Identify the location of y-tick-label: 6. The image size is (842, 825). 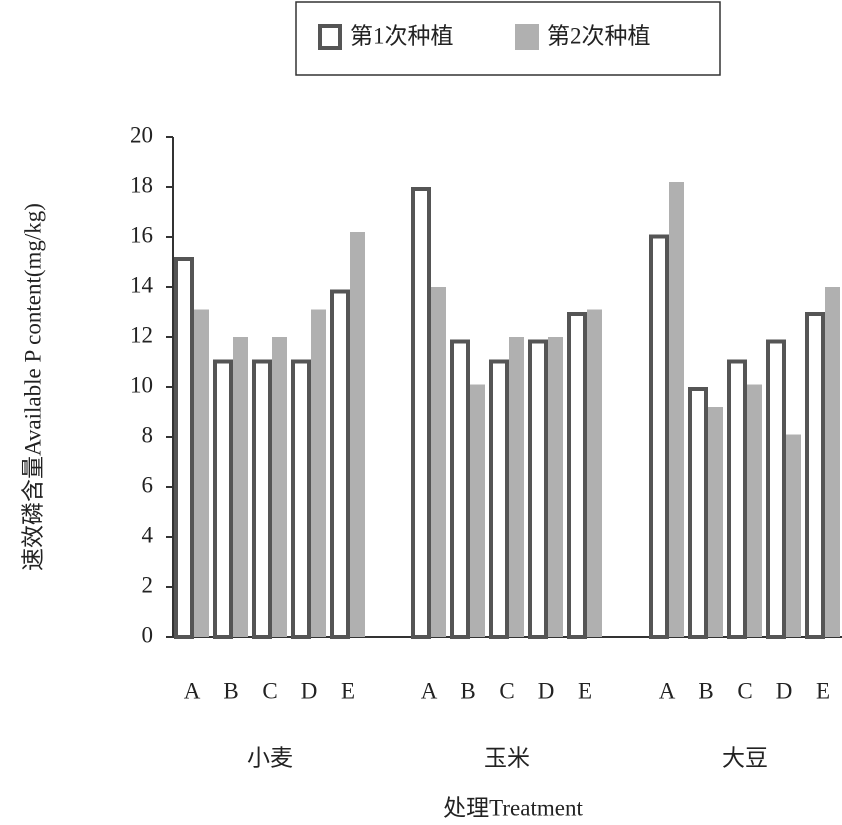
(148, 484).